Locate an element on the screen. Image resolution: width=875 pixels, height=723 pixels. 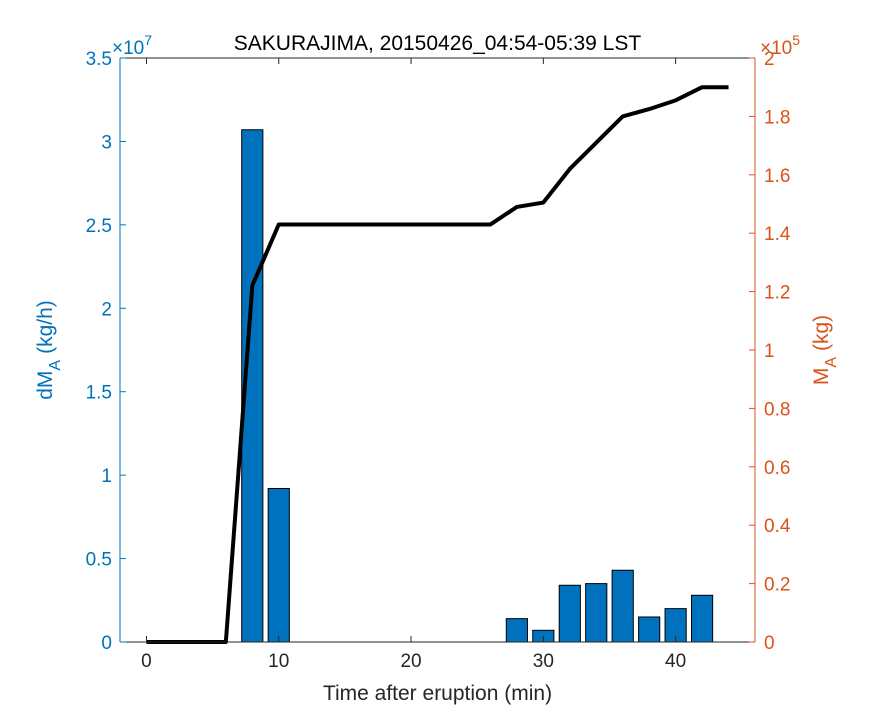
left-exponent-base: ×10 is located at coordinates (128, 48).